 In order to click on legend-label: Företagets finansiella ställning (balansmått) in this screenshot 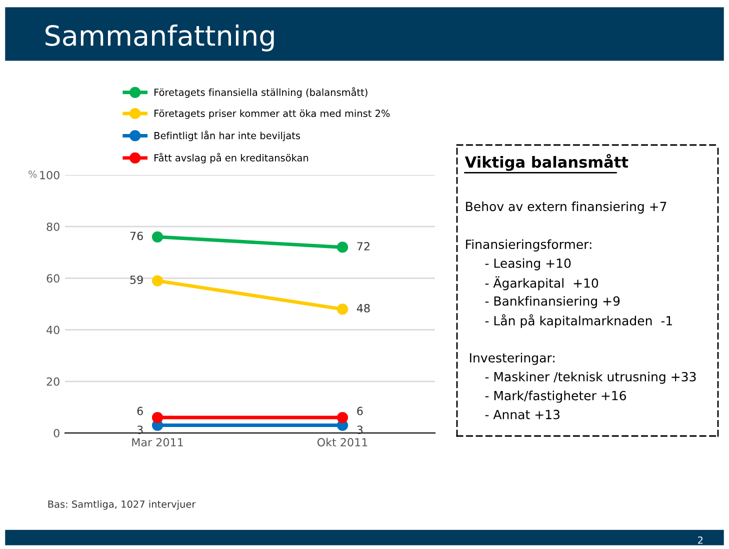, I will do `click(261, 92)`.